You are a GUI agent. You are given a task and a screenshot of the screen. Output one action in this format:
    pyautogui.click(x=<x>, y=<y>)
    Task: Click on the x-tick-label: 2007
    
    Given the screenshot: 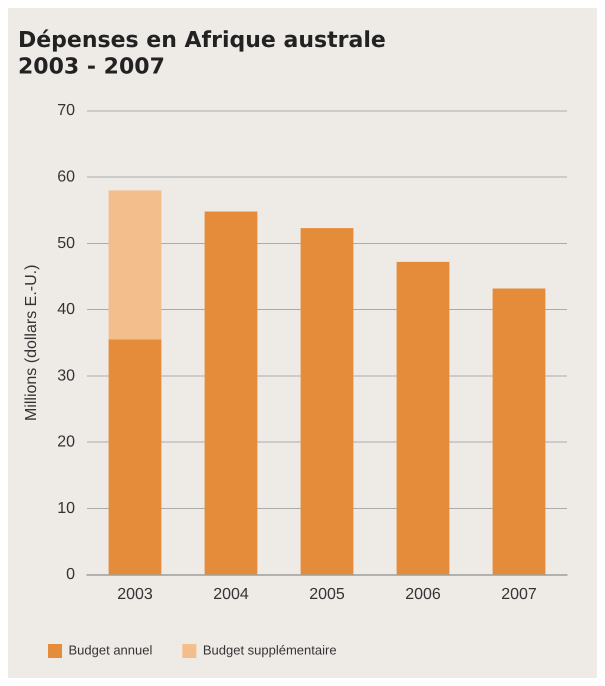 What is the action you would take?
    pyautogui.click(x=519, y=594)
    